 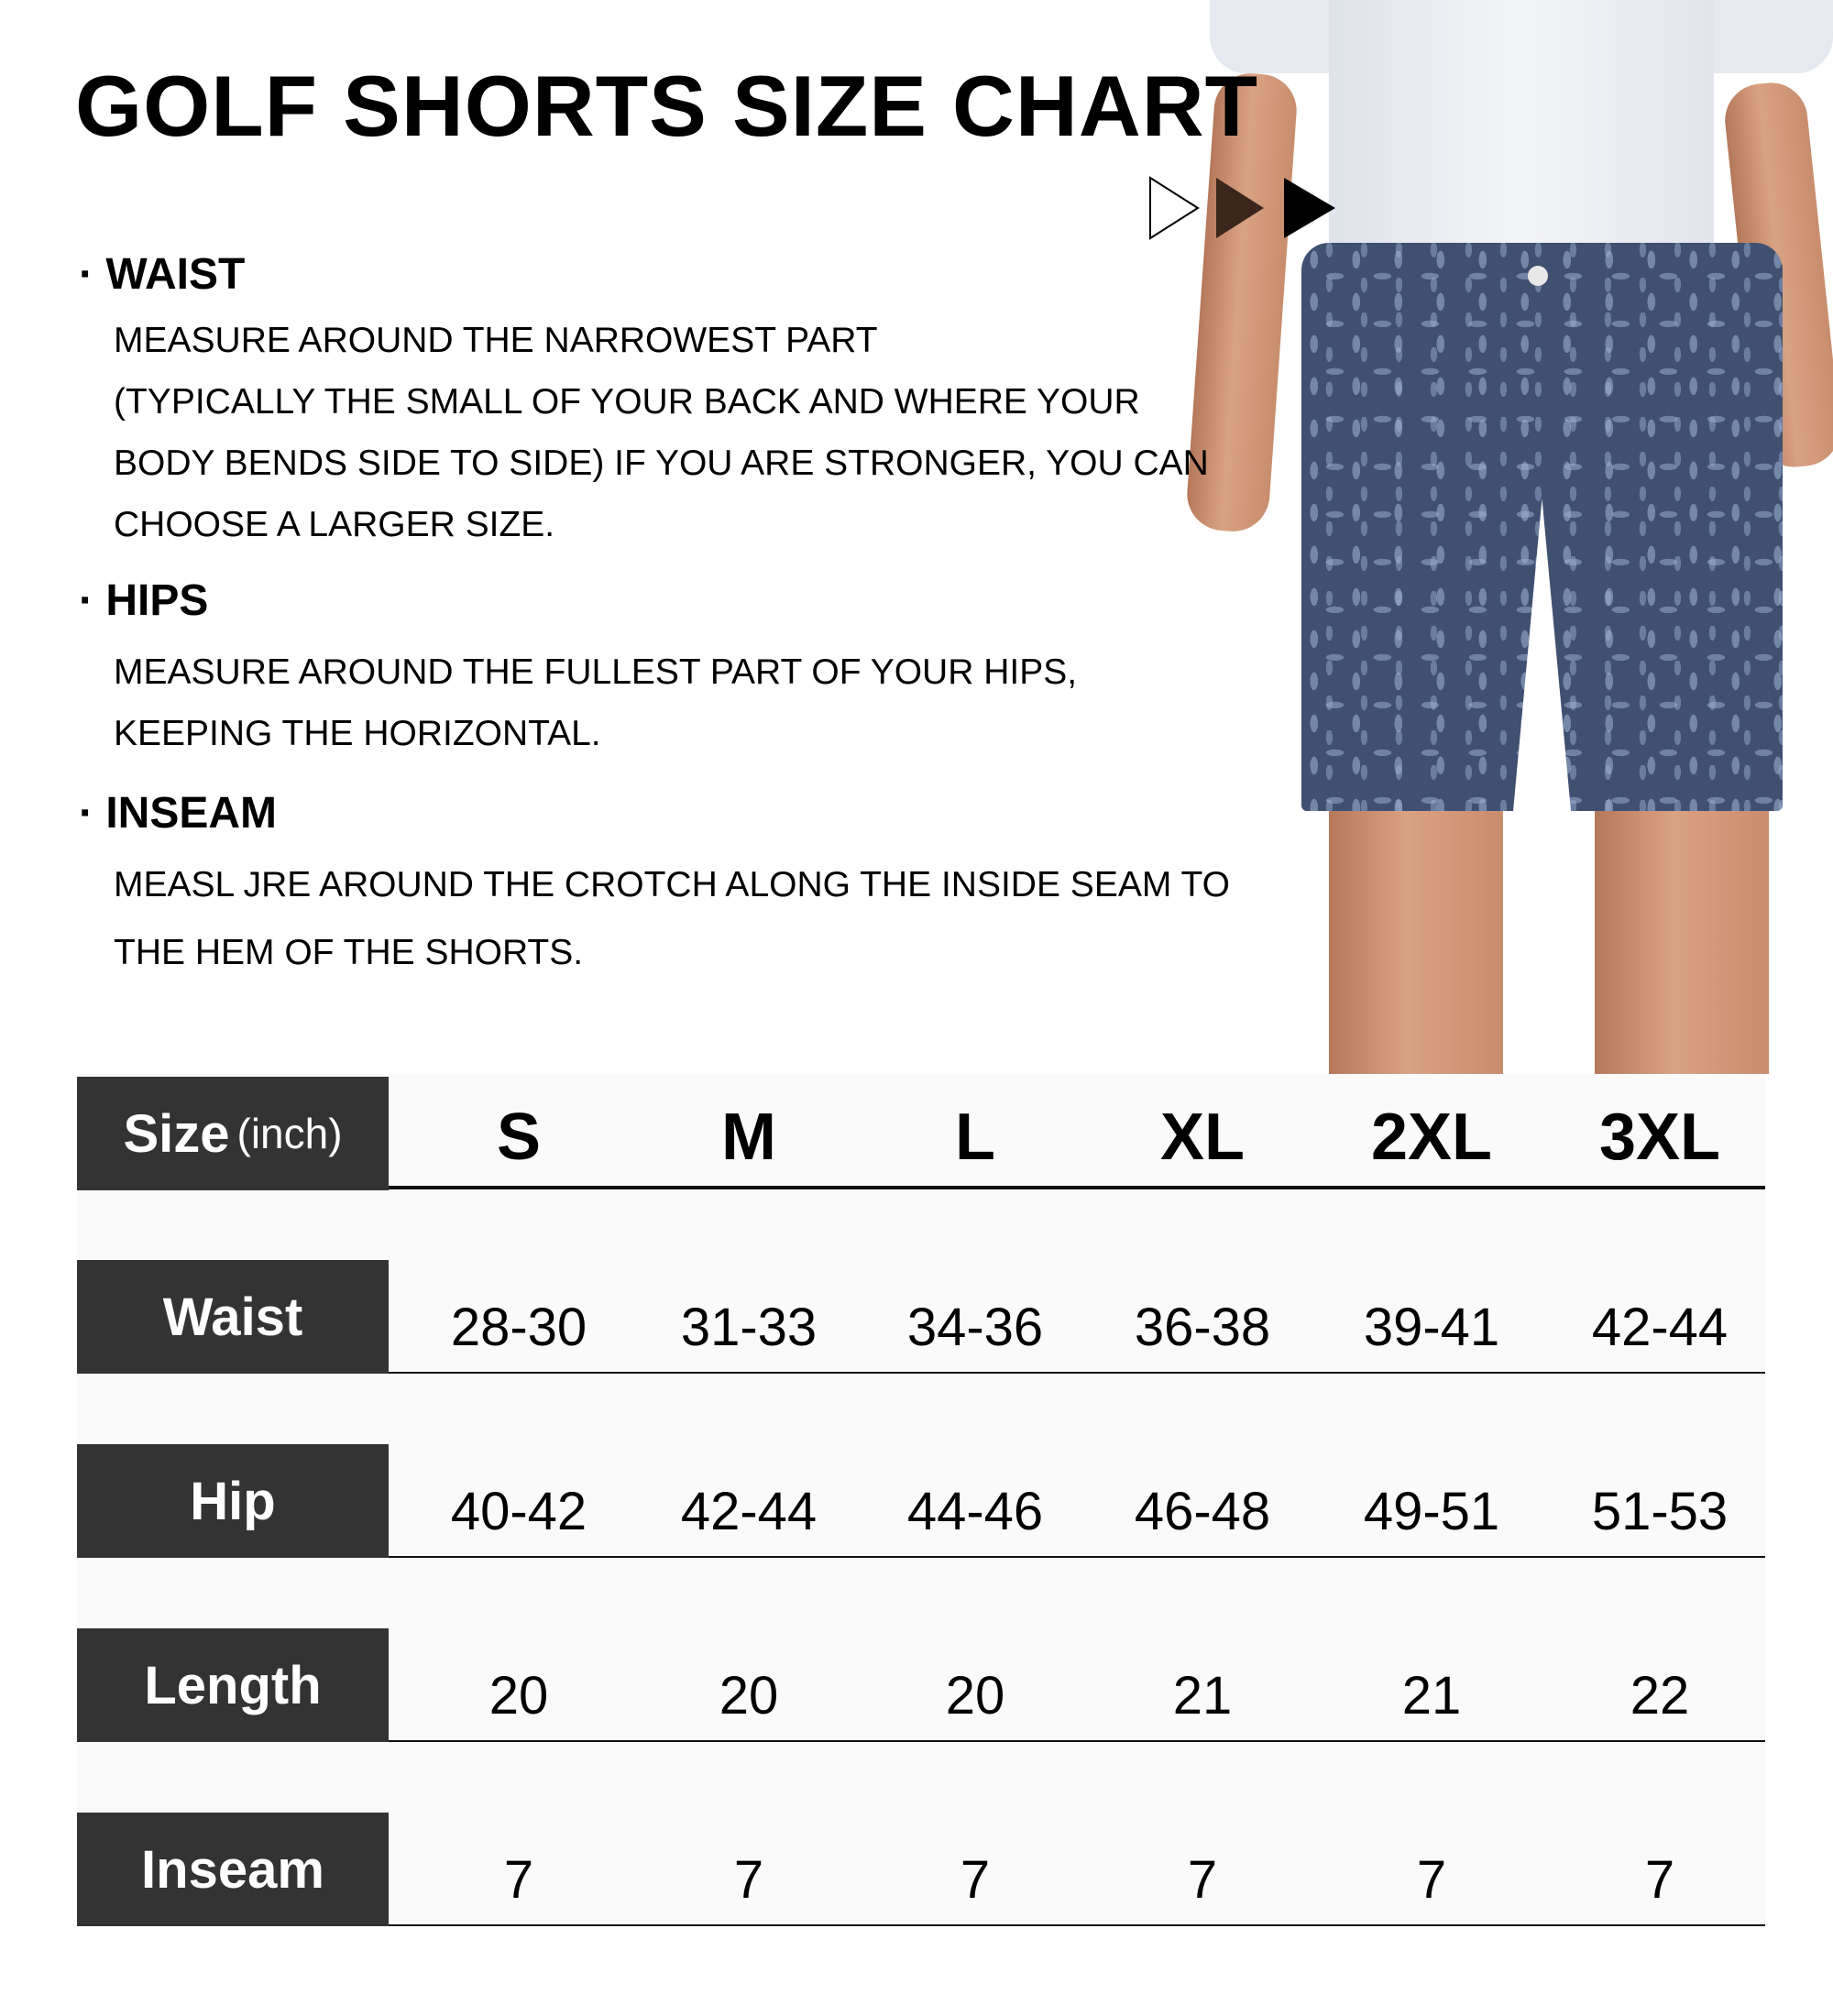 What do you see at coordinates (666, 106) in the screenshot?
I see `page-title: GOLF SHORTS SIZE CHART` at bounding box center [666, 106].